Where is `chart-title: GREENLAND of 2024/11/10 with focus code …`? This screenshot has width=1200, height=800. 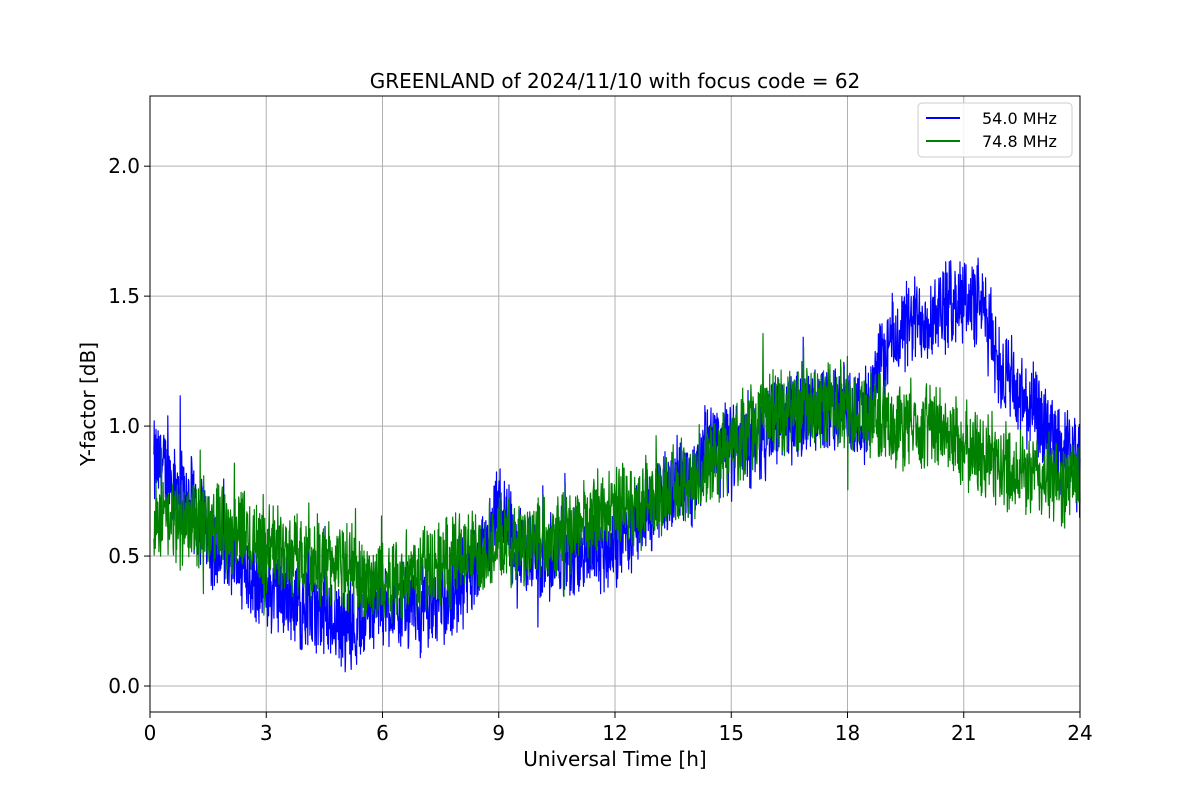 chart-title: GREENLAND of 2024/11/10 with focus code … is located at coordinates (615, 81).